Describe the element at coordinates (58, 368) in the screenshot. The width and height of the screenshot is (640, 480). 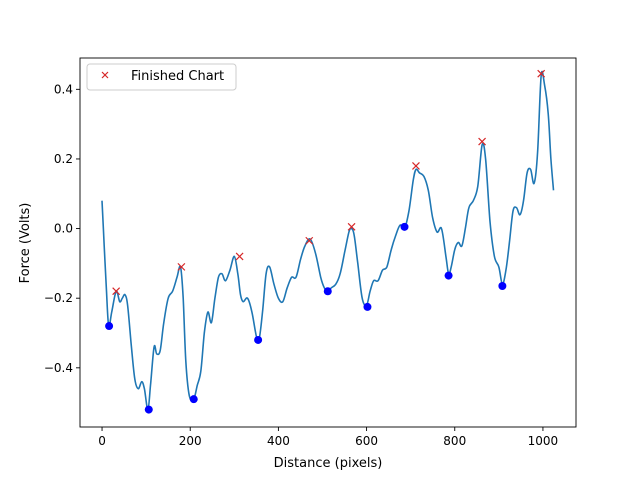
I see `y-tick-label: −0.4` at that location.